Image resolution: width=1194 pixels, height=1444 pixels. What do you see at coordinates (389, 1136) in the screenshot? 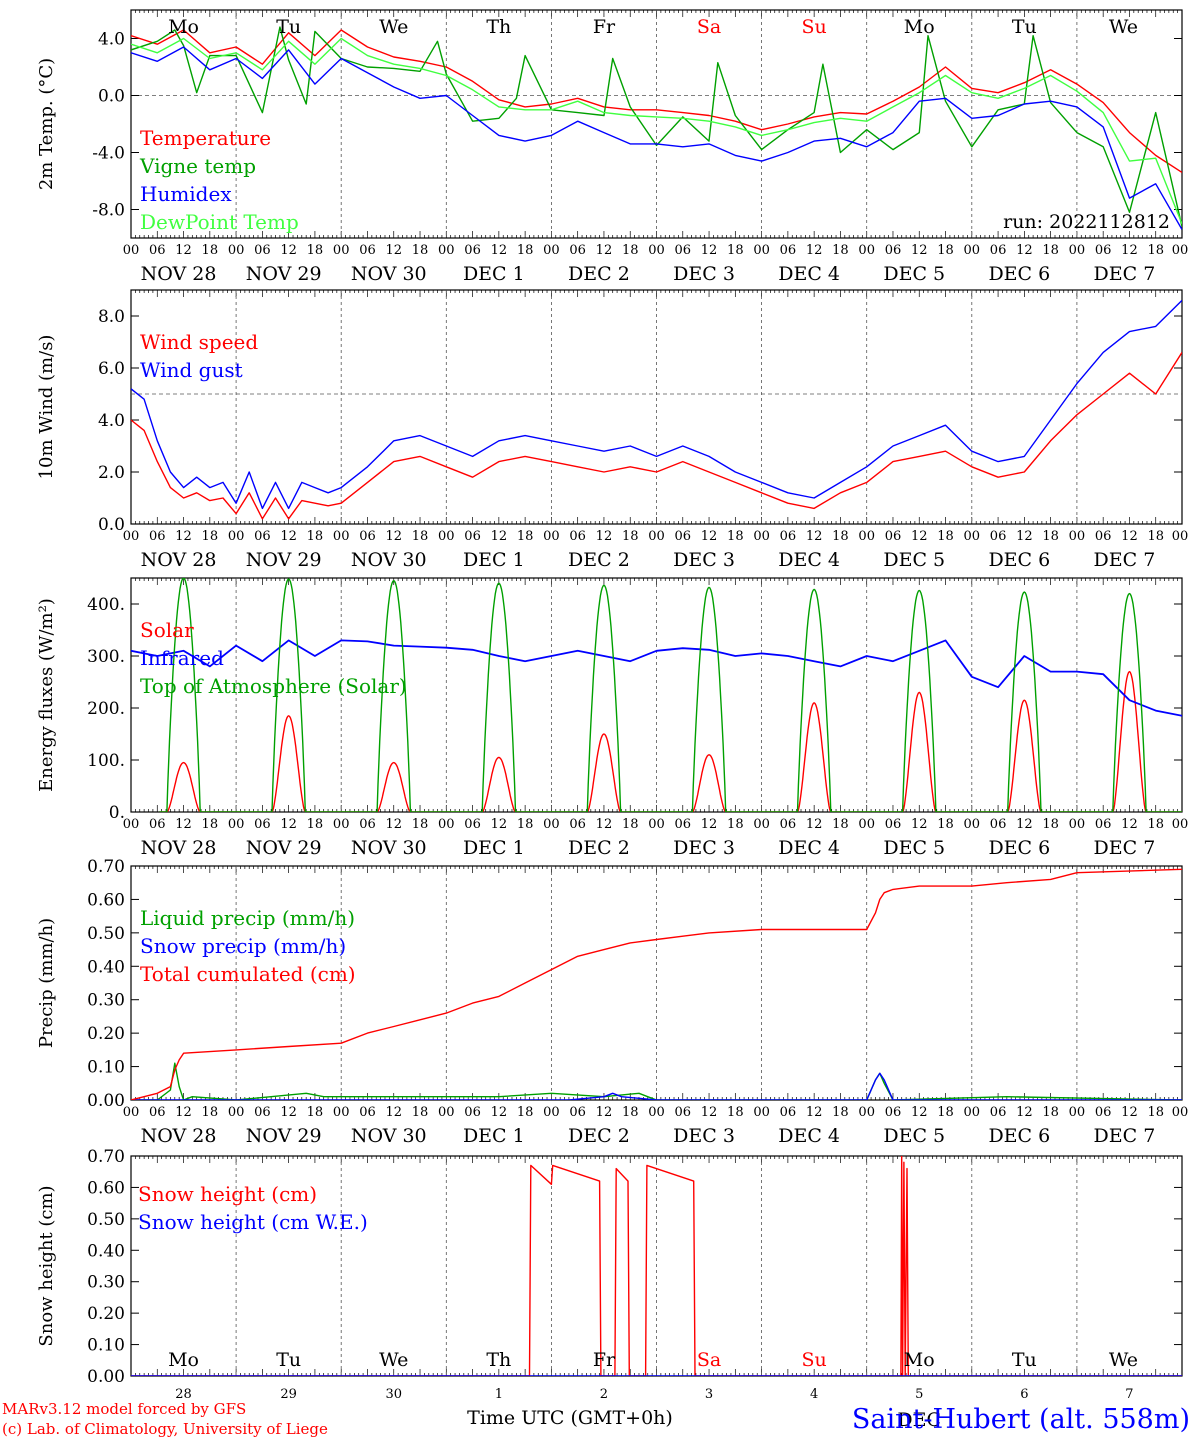
I see `x-date-label: NOV 30` at bounding box center [389, 1136].